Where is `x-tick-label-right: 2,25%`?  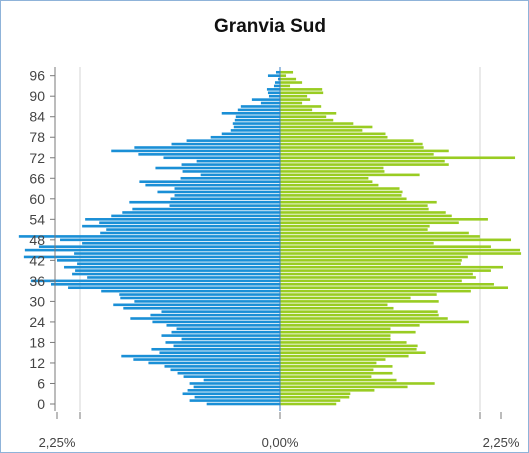
x-tick-label-right: 2,25% is located at coordinates (501, 442).